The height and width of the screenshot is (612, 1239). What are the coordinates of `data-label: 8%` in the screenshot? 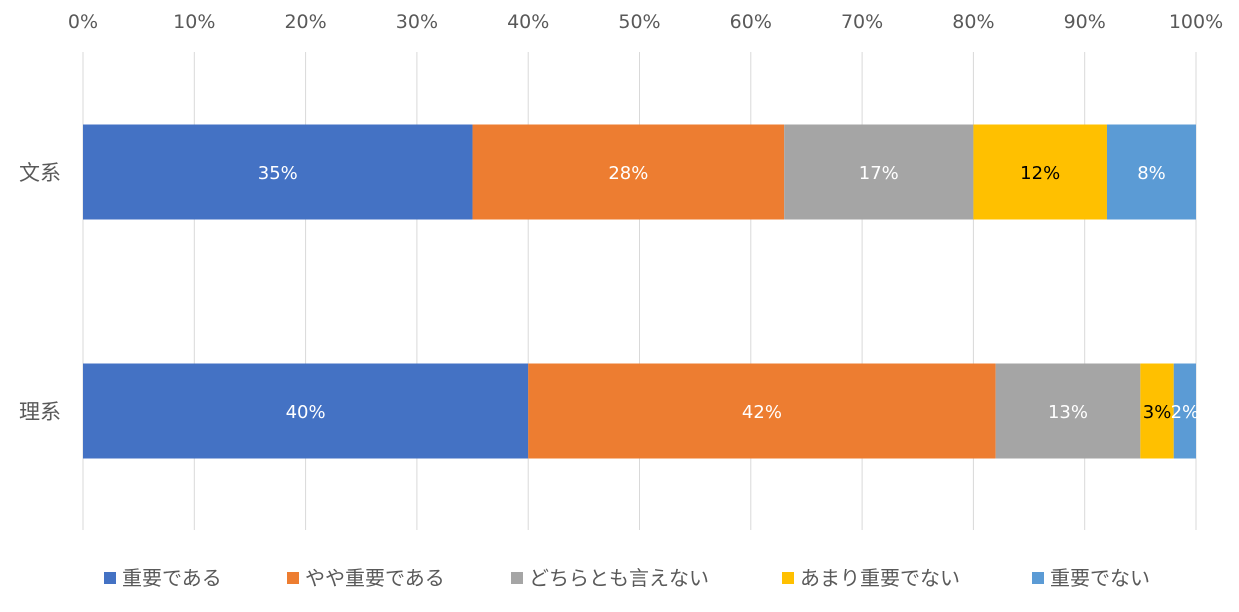 It's located at (1151, 173).